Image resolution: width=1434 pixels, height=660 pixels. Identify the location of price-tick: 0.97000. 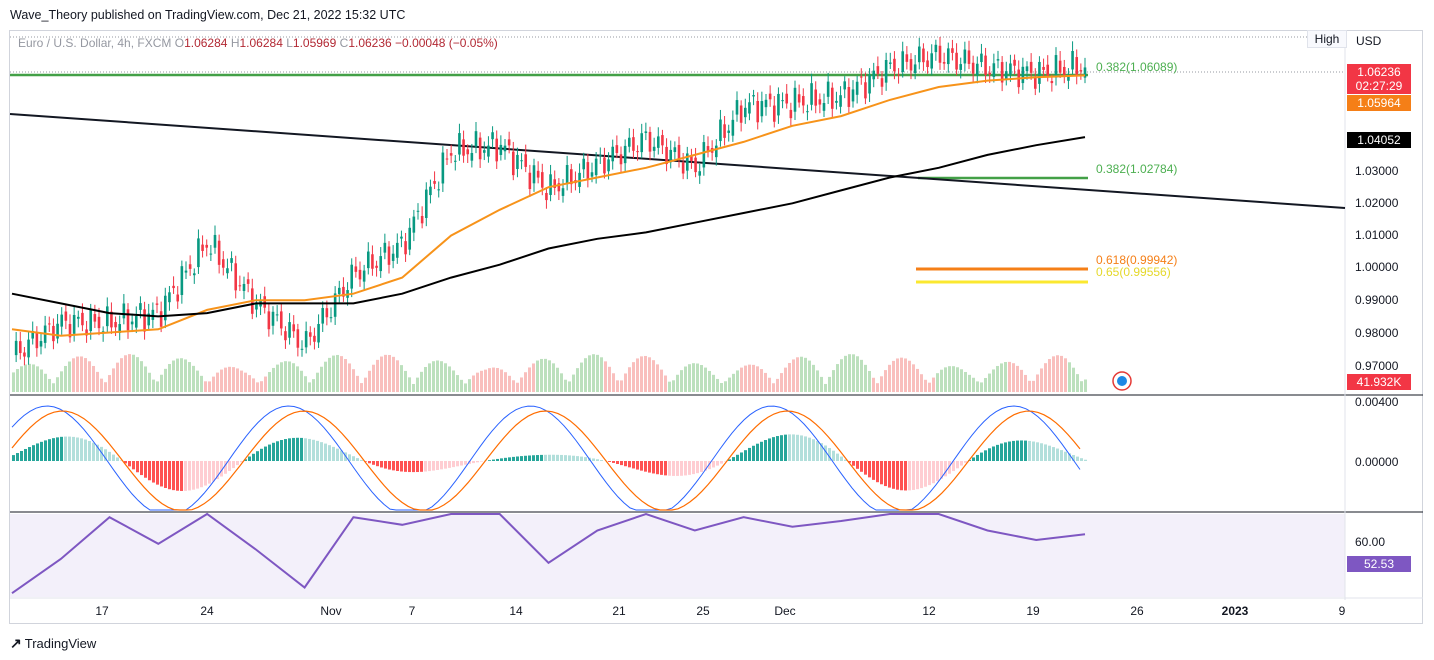
(1377, 366).